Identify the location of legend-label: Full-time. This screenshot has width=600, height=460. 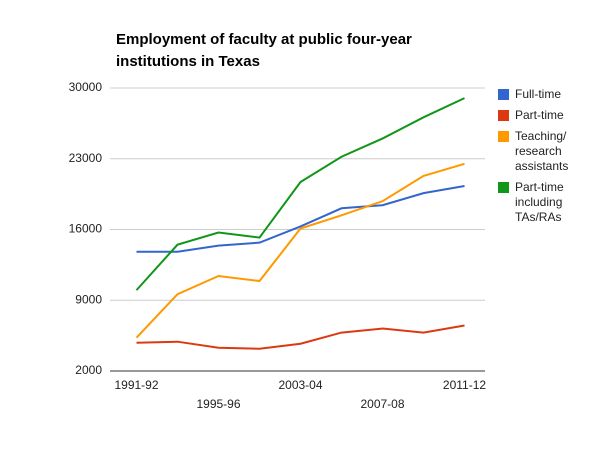
(538, 94).